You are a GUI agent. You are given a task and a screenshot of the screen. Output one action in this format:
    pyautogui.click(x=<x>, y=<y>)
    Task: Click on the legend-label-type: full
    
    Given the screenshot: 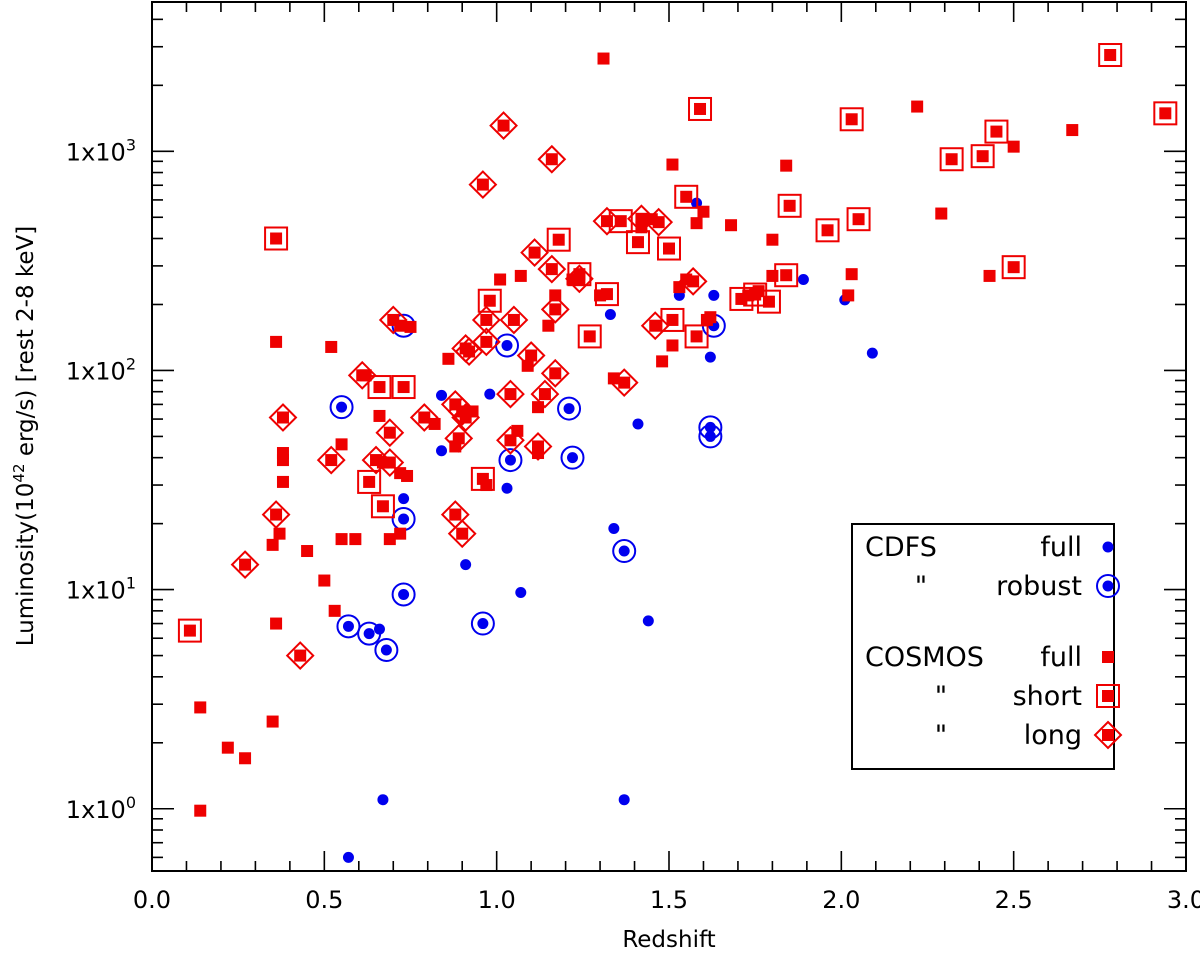 What is the action you would take?
    pyautogui.click(x=1061, y=547)
    